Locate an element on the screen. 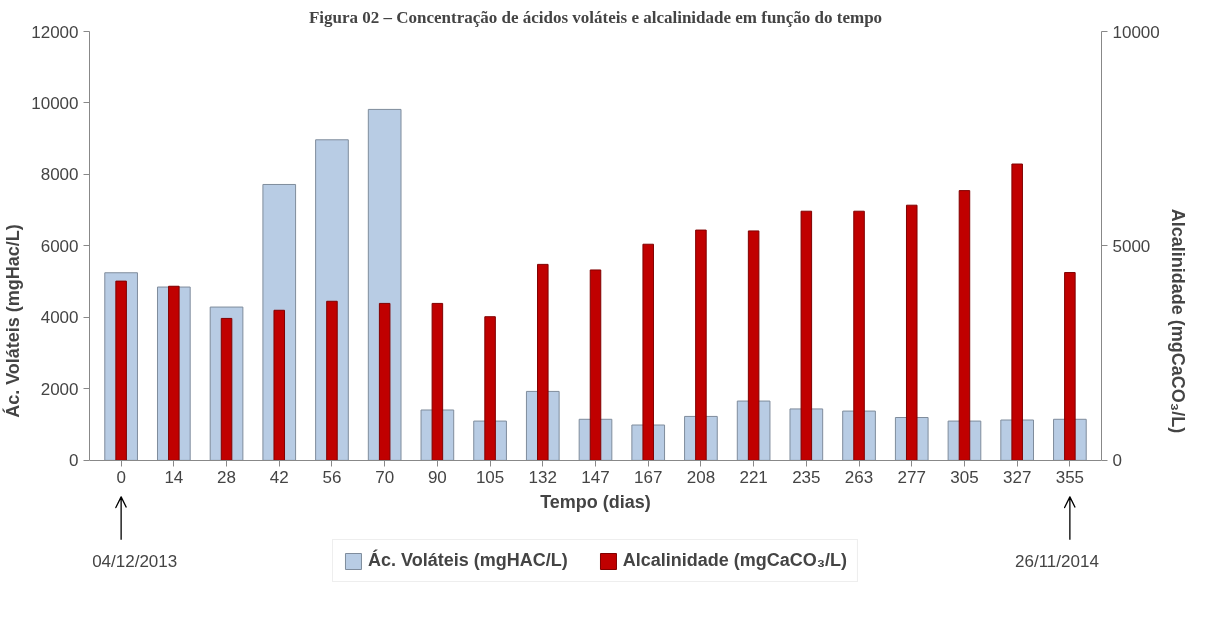 Image resolution: width=1209 pixels, height=637 pixels. x-tick-label: 327 is located at coordinates (1017, 478).